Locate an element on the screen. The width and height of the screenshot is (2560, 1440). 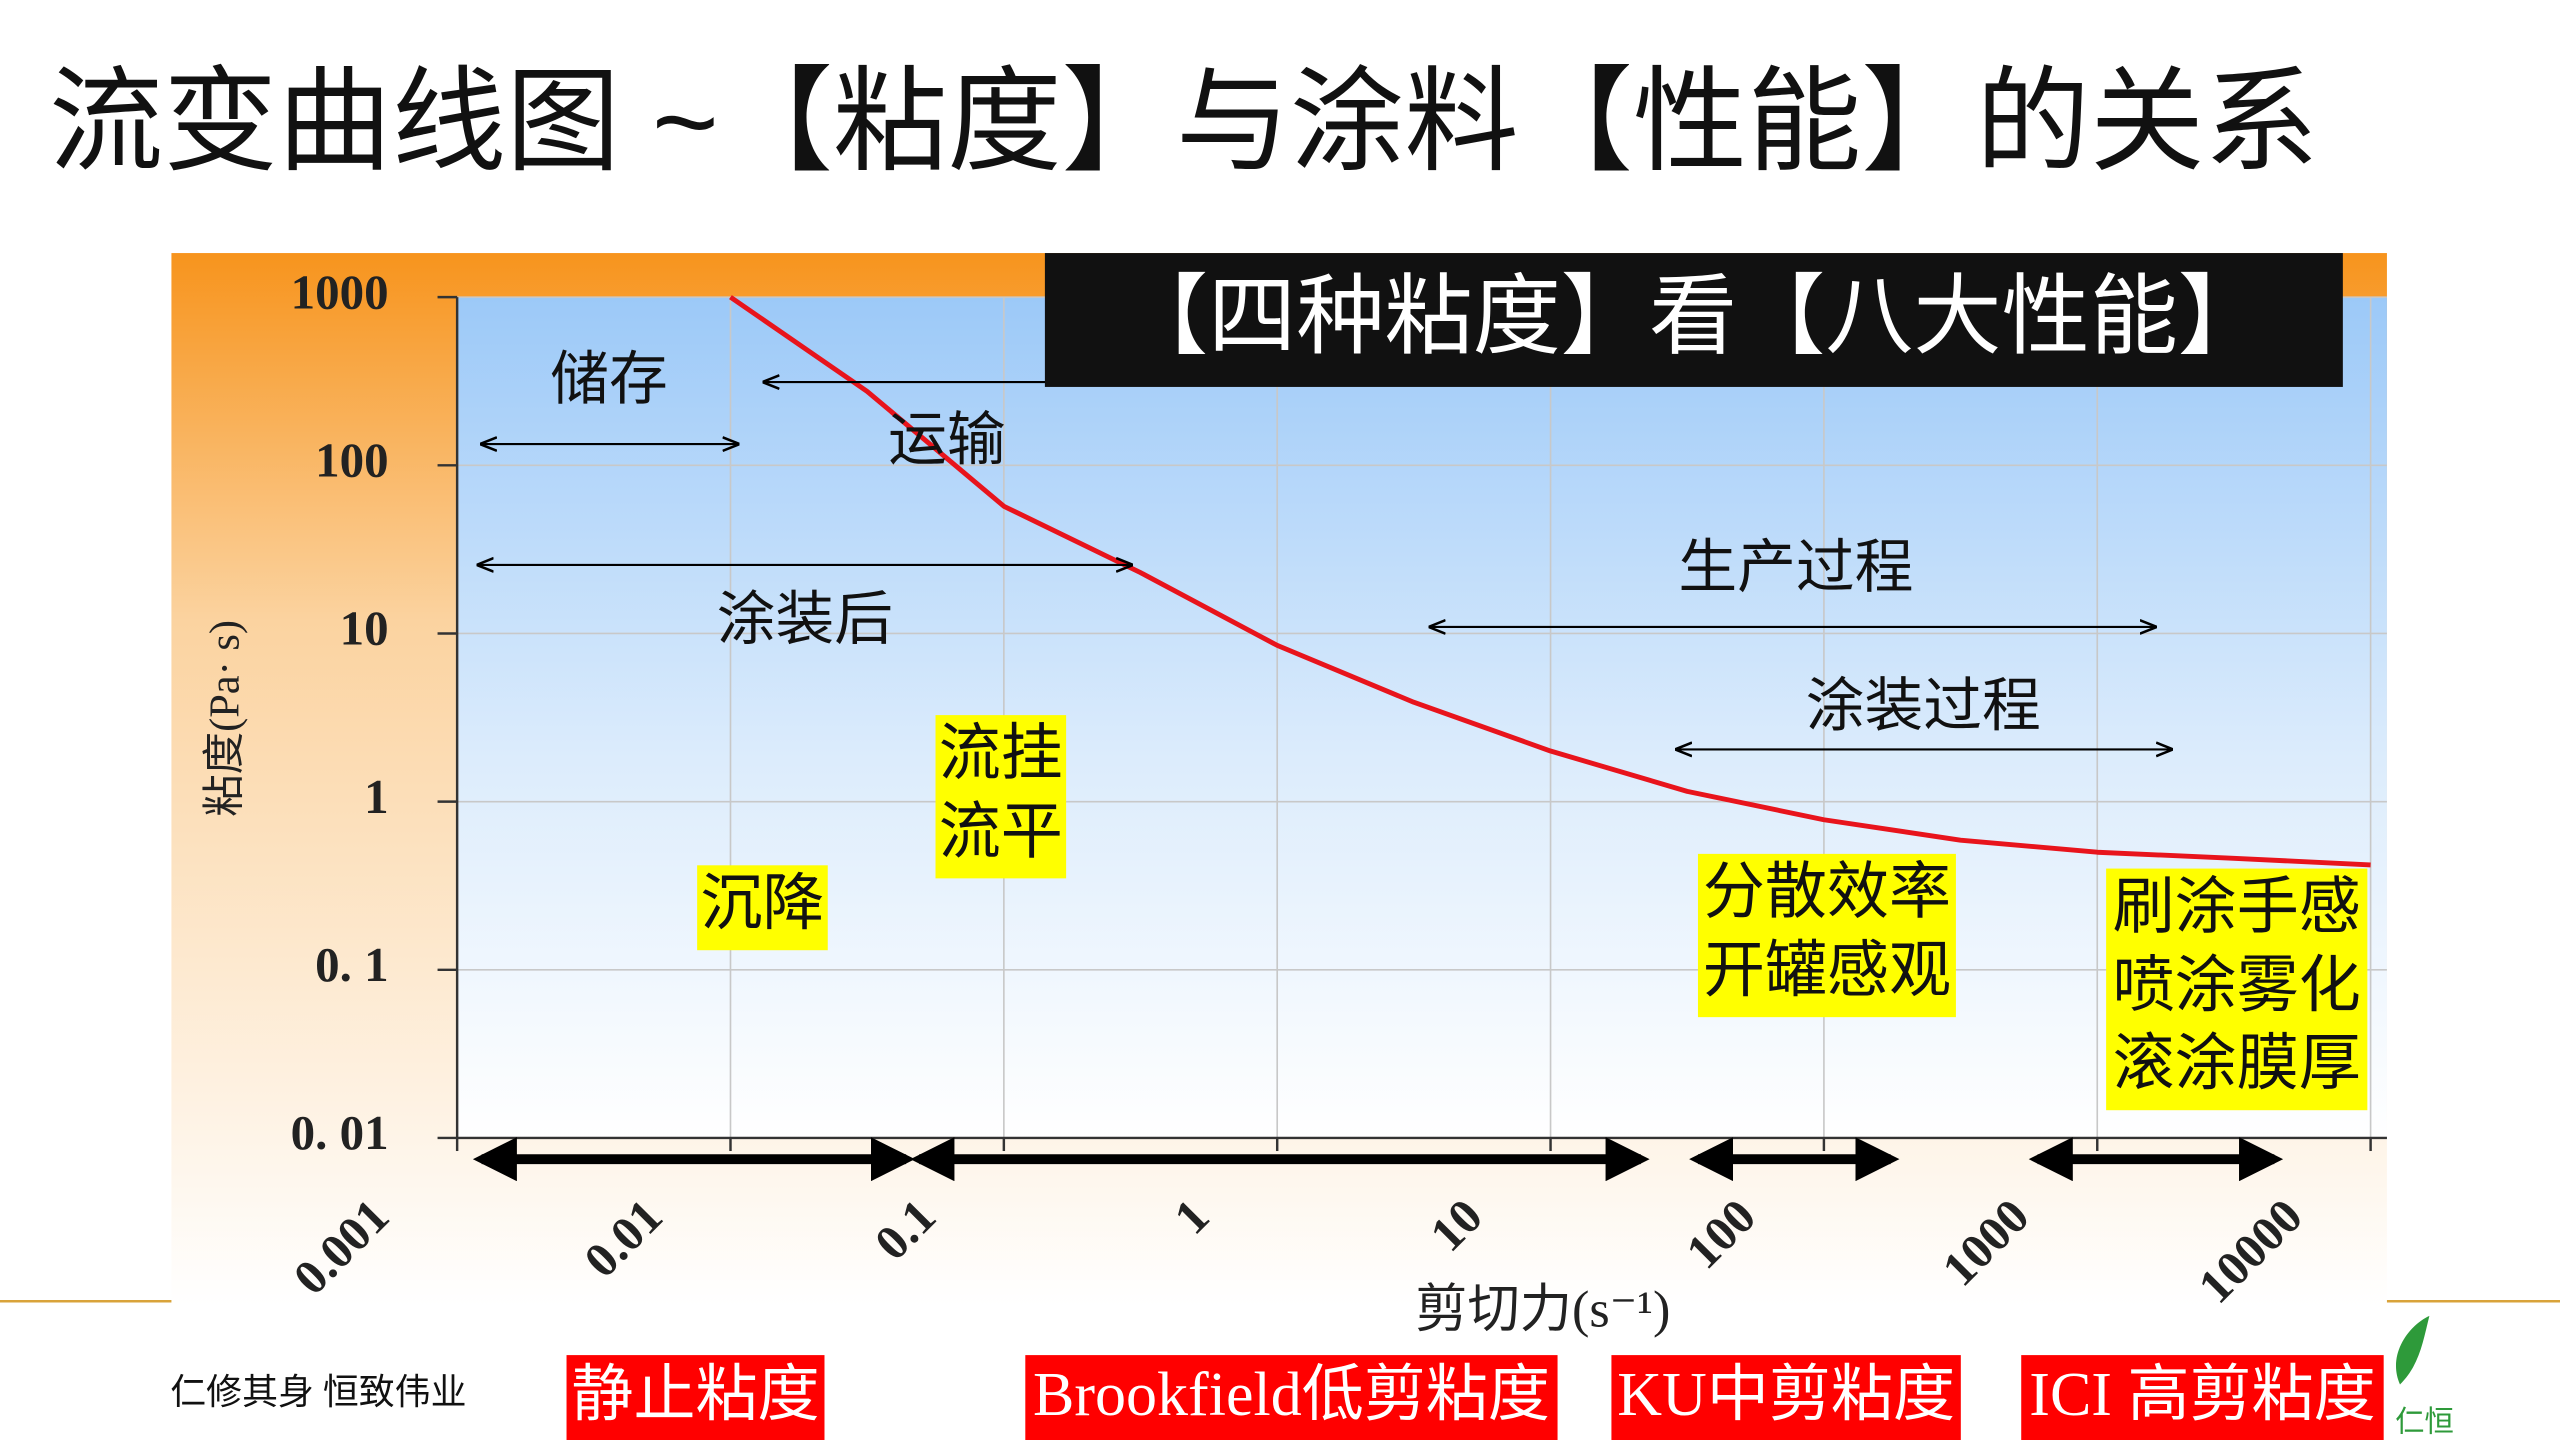
y-tick-label: 100 is located at coordinates (351, 460).